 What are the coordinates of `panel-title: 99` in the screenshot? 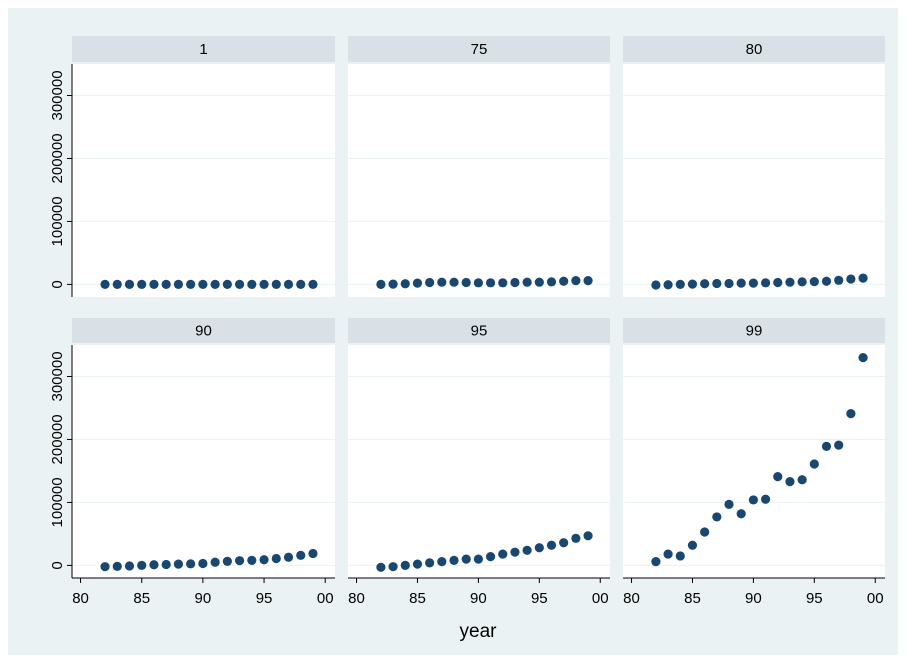 It's located at (754, 330).